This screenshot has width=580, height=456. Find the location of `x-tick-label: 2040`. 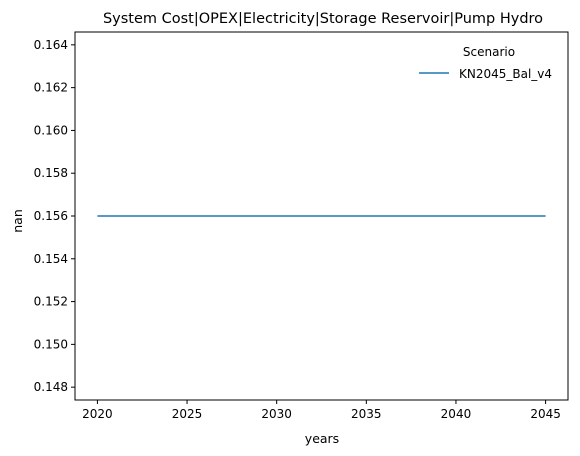

x-tick-label: 2040 is located at coordinates (456, 414).